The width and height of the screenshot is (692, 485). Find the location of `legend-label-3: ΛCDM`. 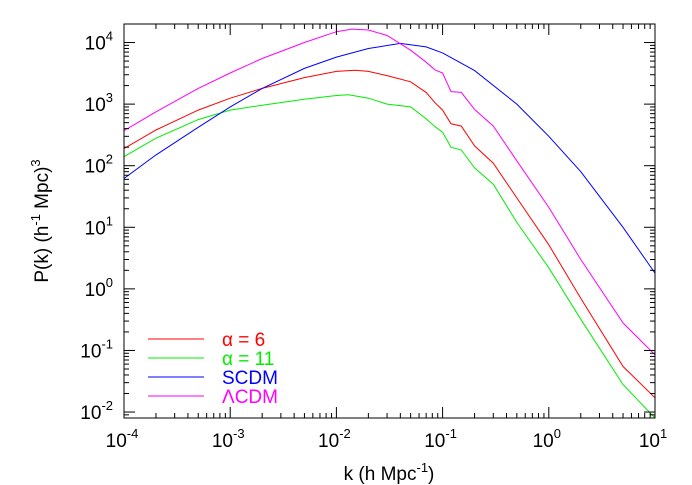

legend-label-3: ΛCDM is located at coordinates (250, 397).